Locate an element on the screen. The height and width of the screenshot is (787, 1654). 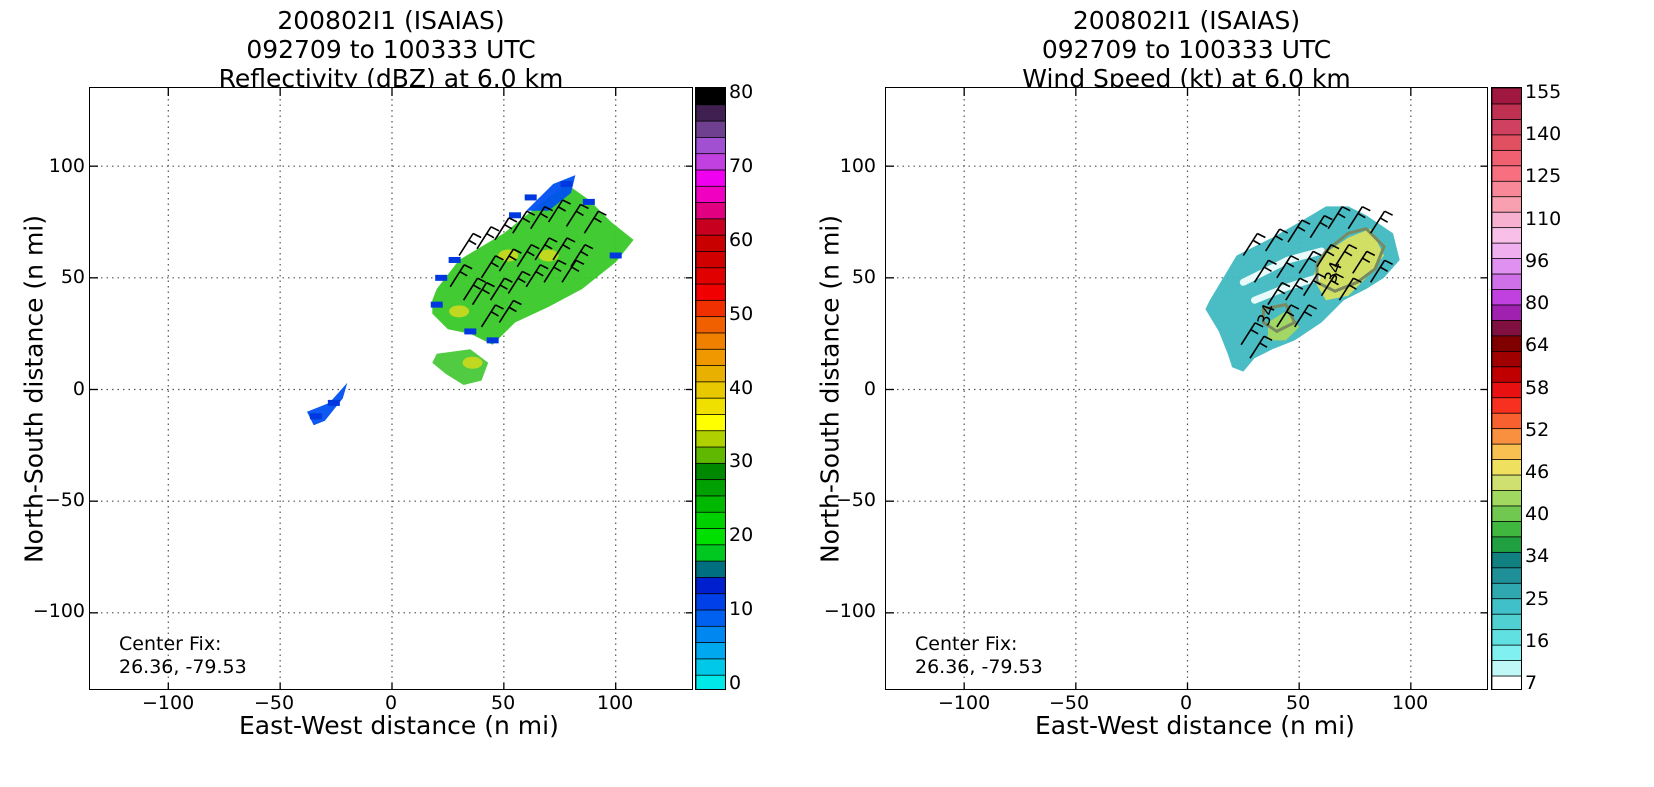
colorbar-tick-label: 80 is located at coordinates (741, 92).